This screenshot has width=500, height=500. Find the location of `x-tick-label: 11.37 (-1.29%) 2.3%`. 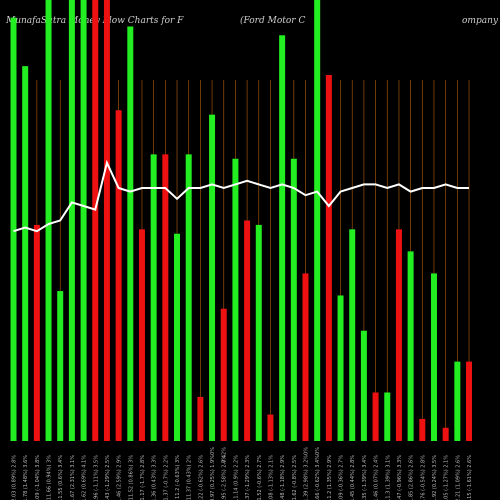

x-tick-label: 11.37 (-1.29%) 2.3% is located at coordinates (248, 477).